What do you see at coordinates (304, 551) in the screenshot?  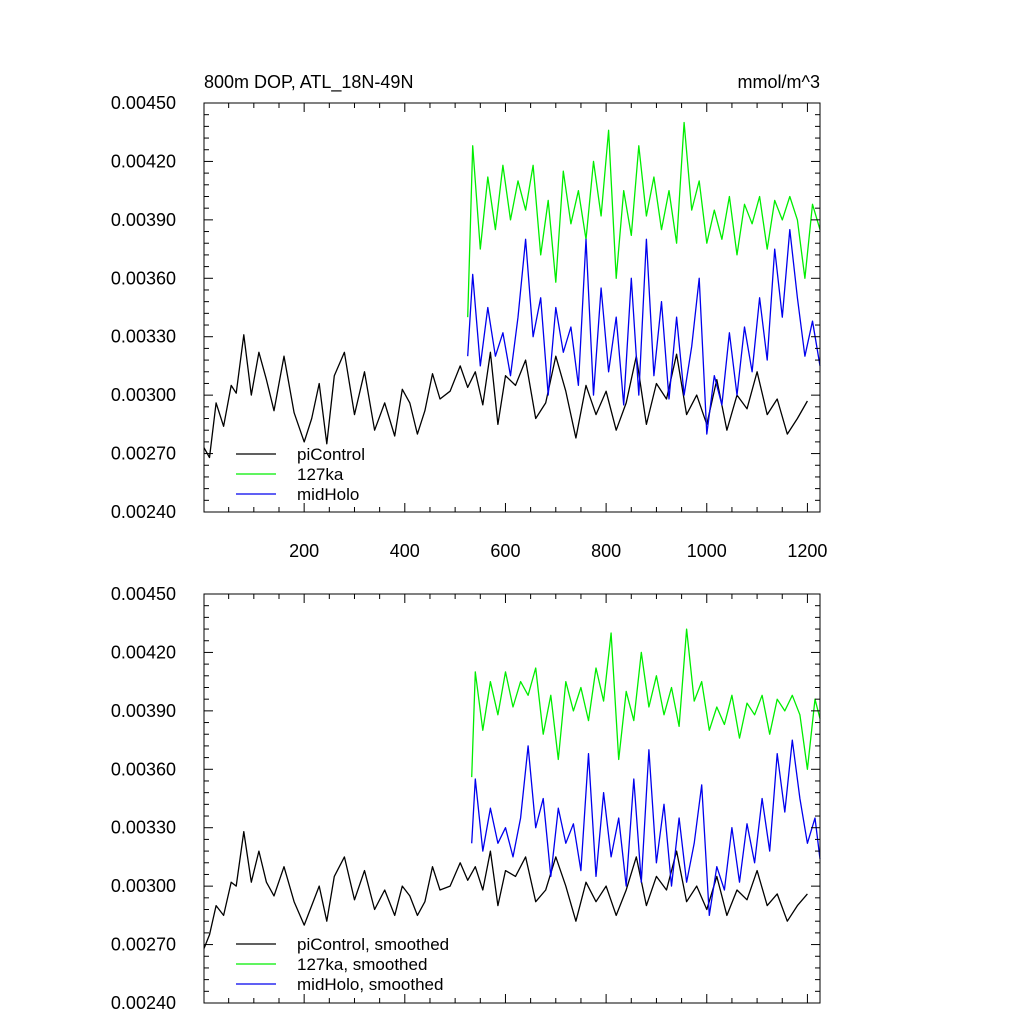 I see `x-tick-label: 200` at bounding box center [304, 551].